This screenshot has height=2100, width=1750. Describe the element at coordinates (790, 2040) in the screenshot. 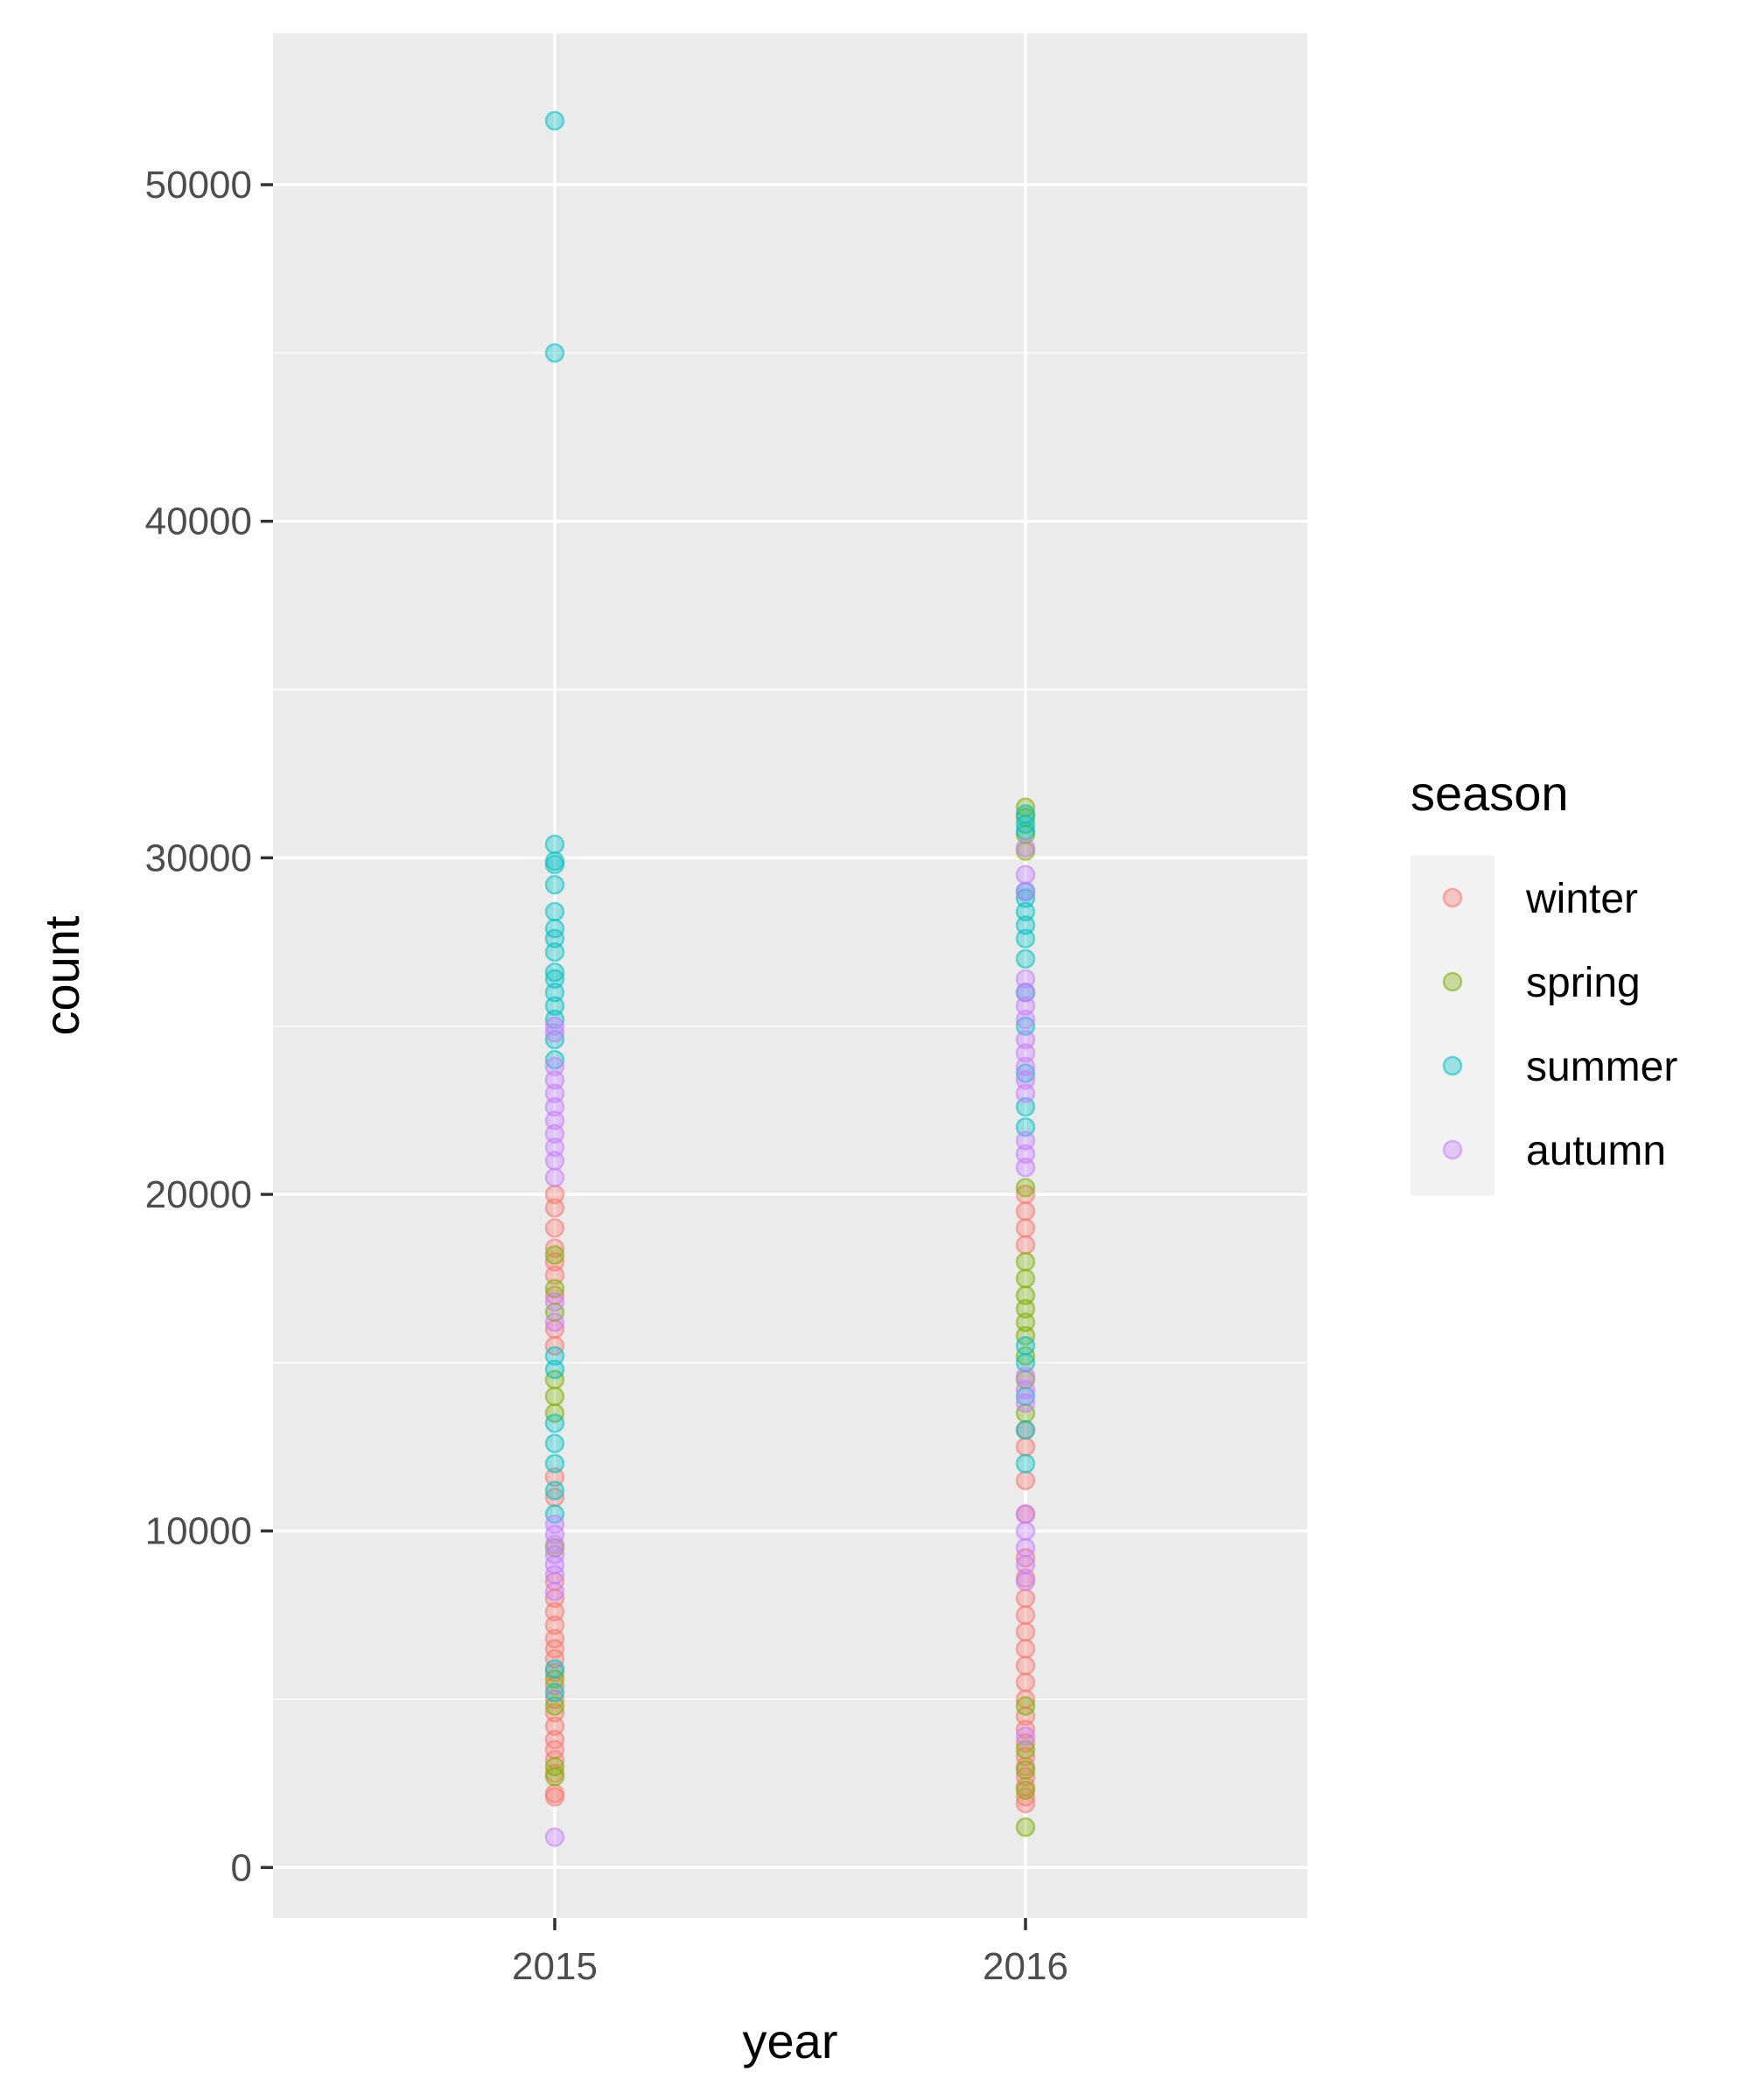

I see `x-axis-title: year` at that location.